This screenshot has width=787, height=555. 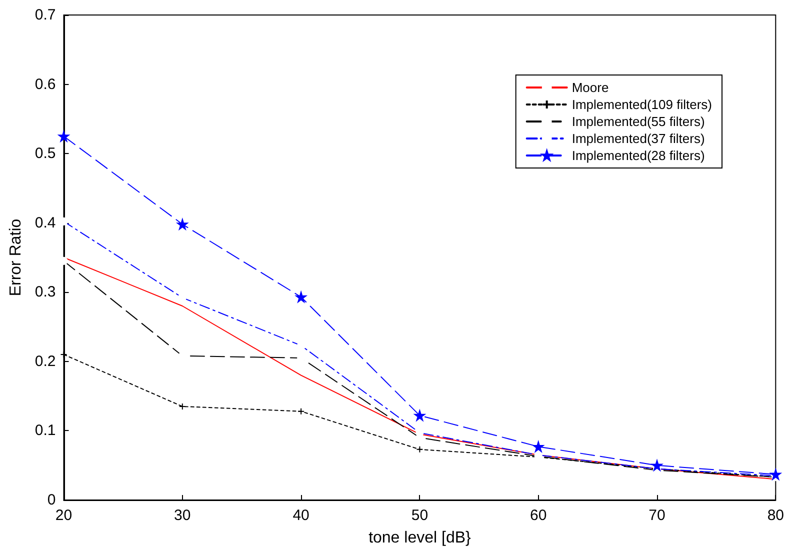 What do you see at coordinates (45, 292) in the screenshot?
I see `y-tick-label: 0.3` at bounding box center [45, 292].